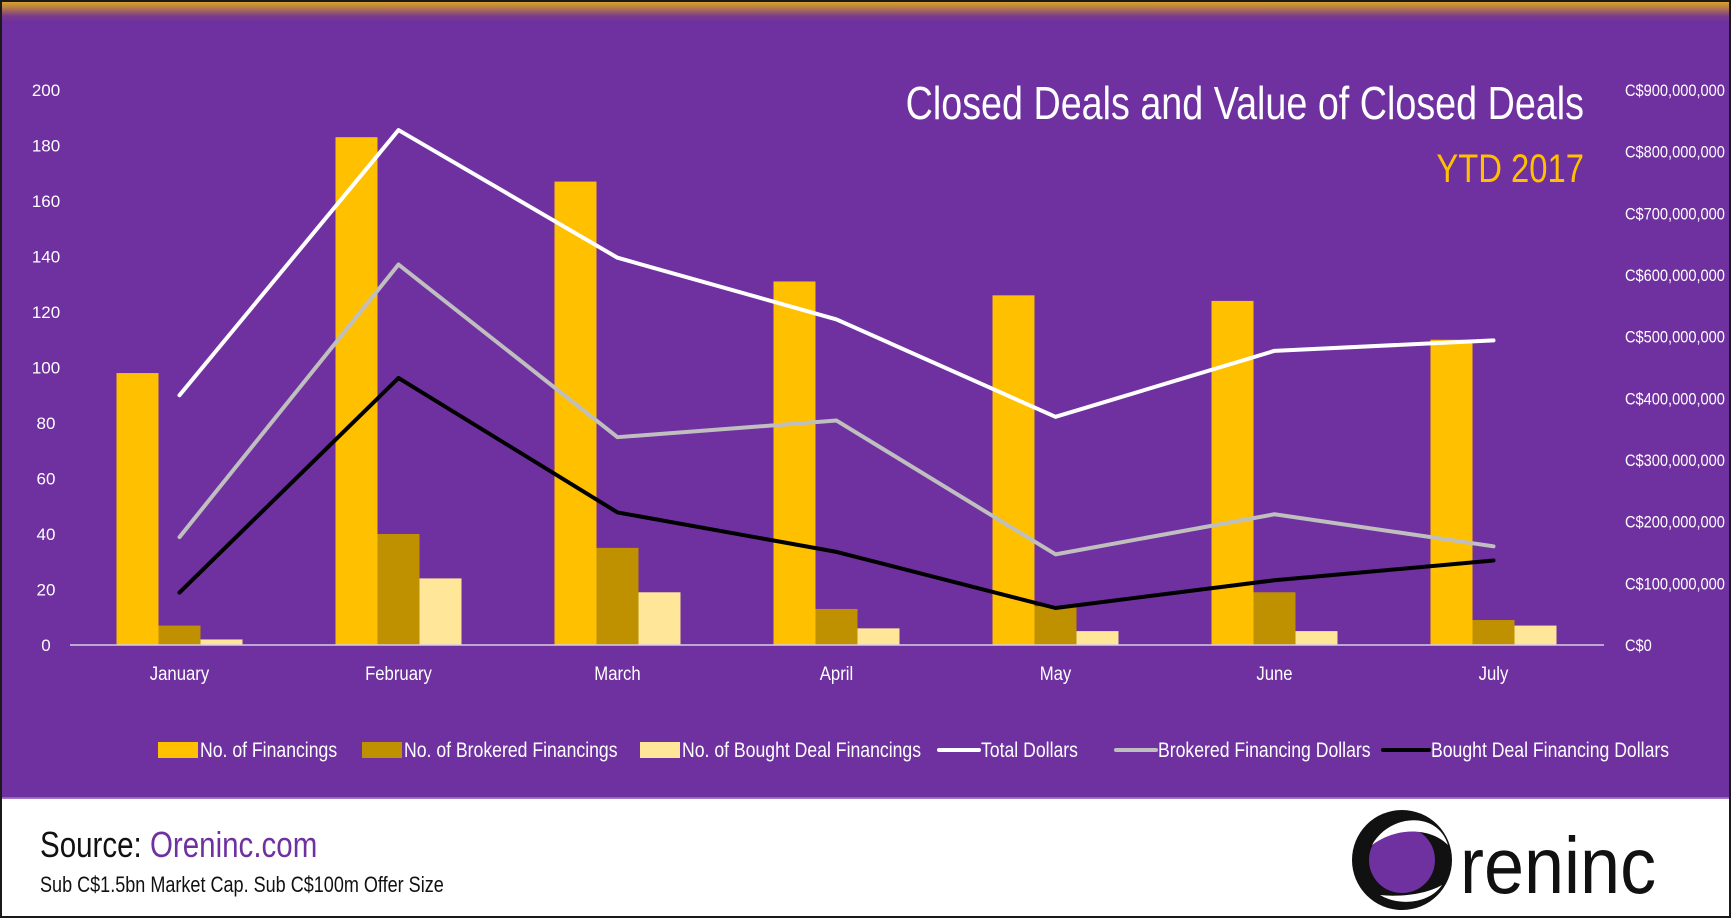  I want to click on x-axis-tick-label: April, so click(836, 673).